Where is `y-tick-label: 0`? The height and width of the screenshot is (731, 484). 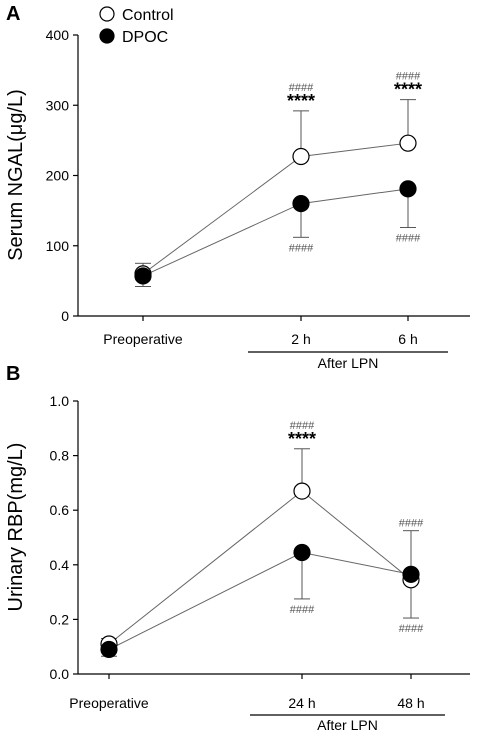
y-tick-label: 0 is located at coordinates (65, 316).